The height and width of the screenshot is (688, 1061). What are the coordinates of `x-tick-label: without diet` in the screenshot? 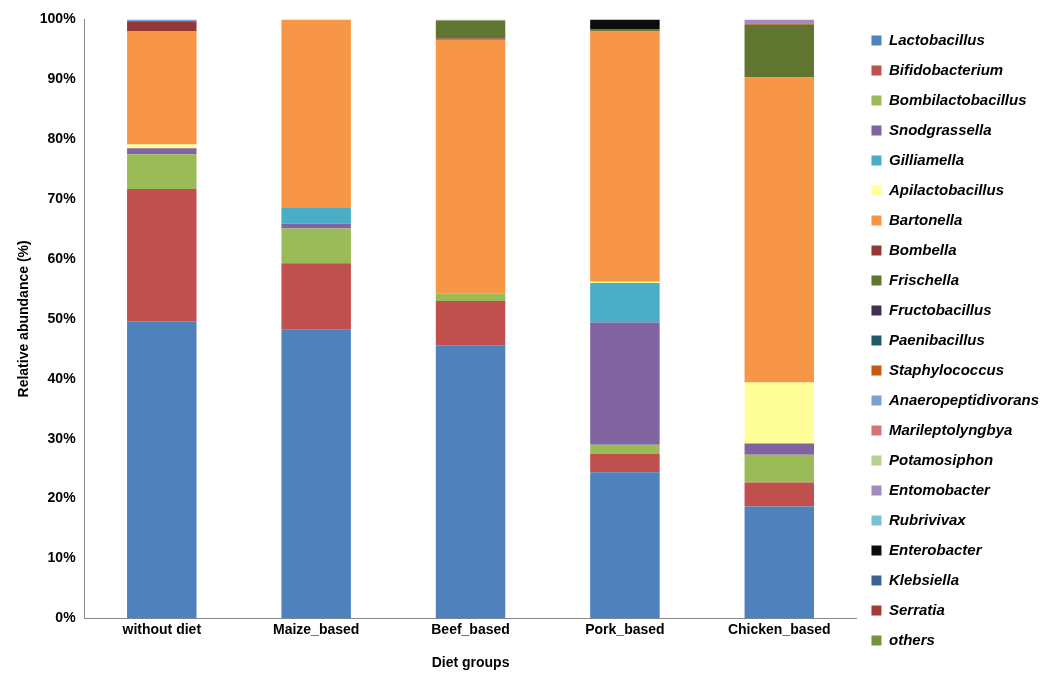 It's located at (161, 628).